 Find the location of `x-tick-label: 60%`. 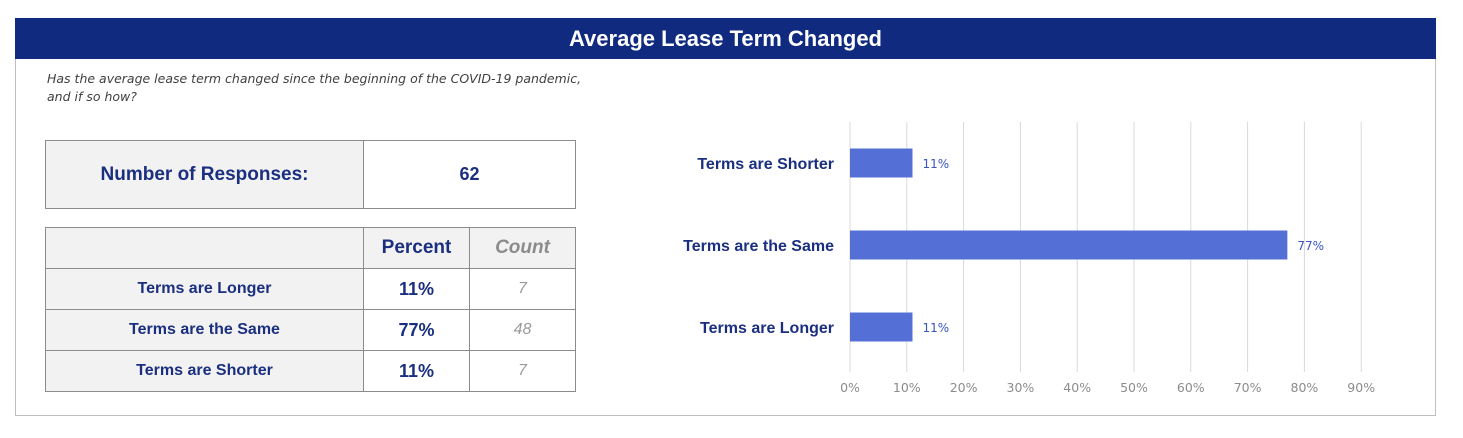

x-tick-label: 60% is located at coordinates (1191, 387).